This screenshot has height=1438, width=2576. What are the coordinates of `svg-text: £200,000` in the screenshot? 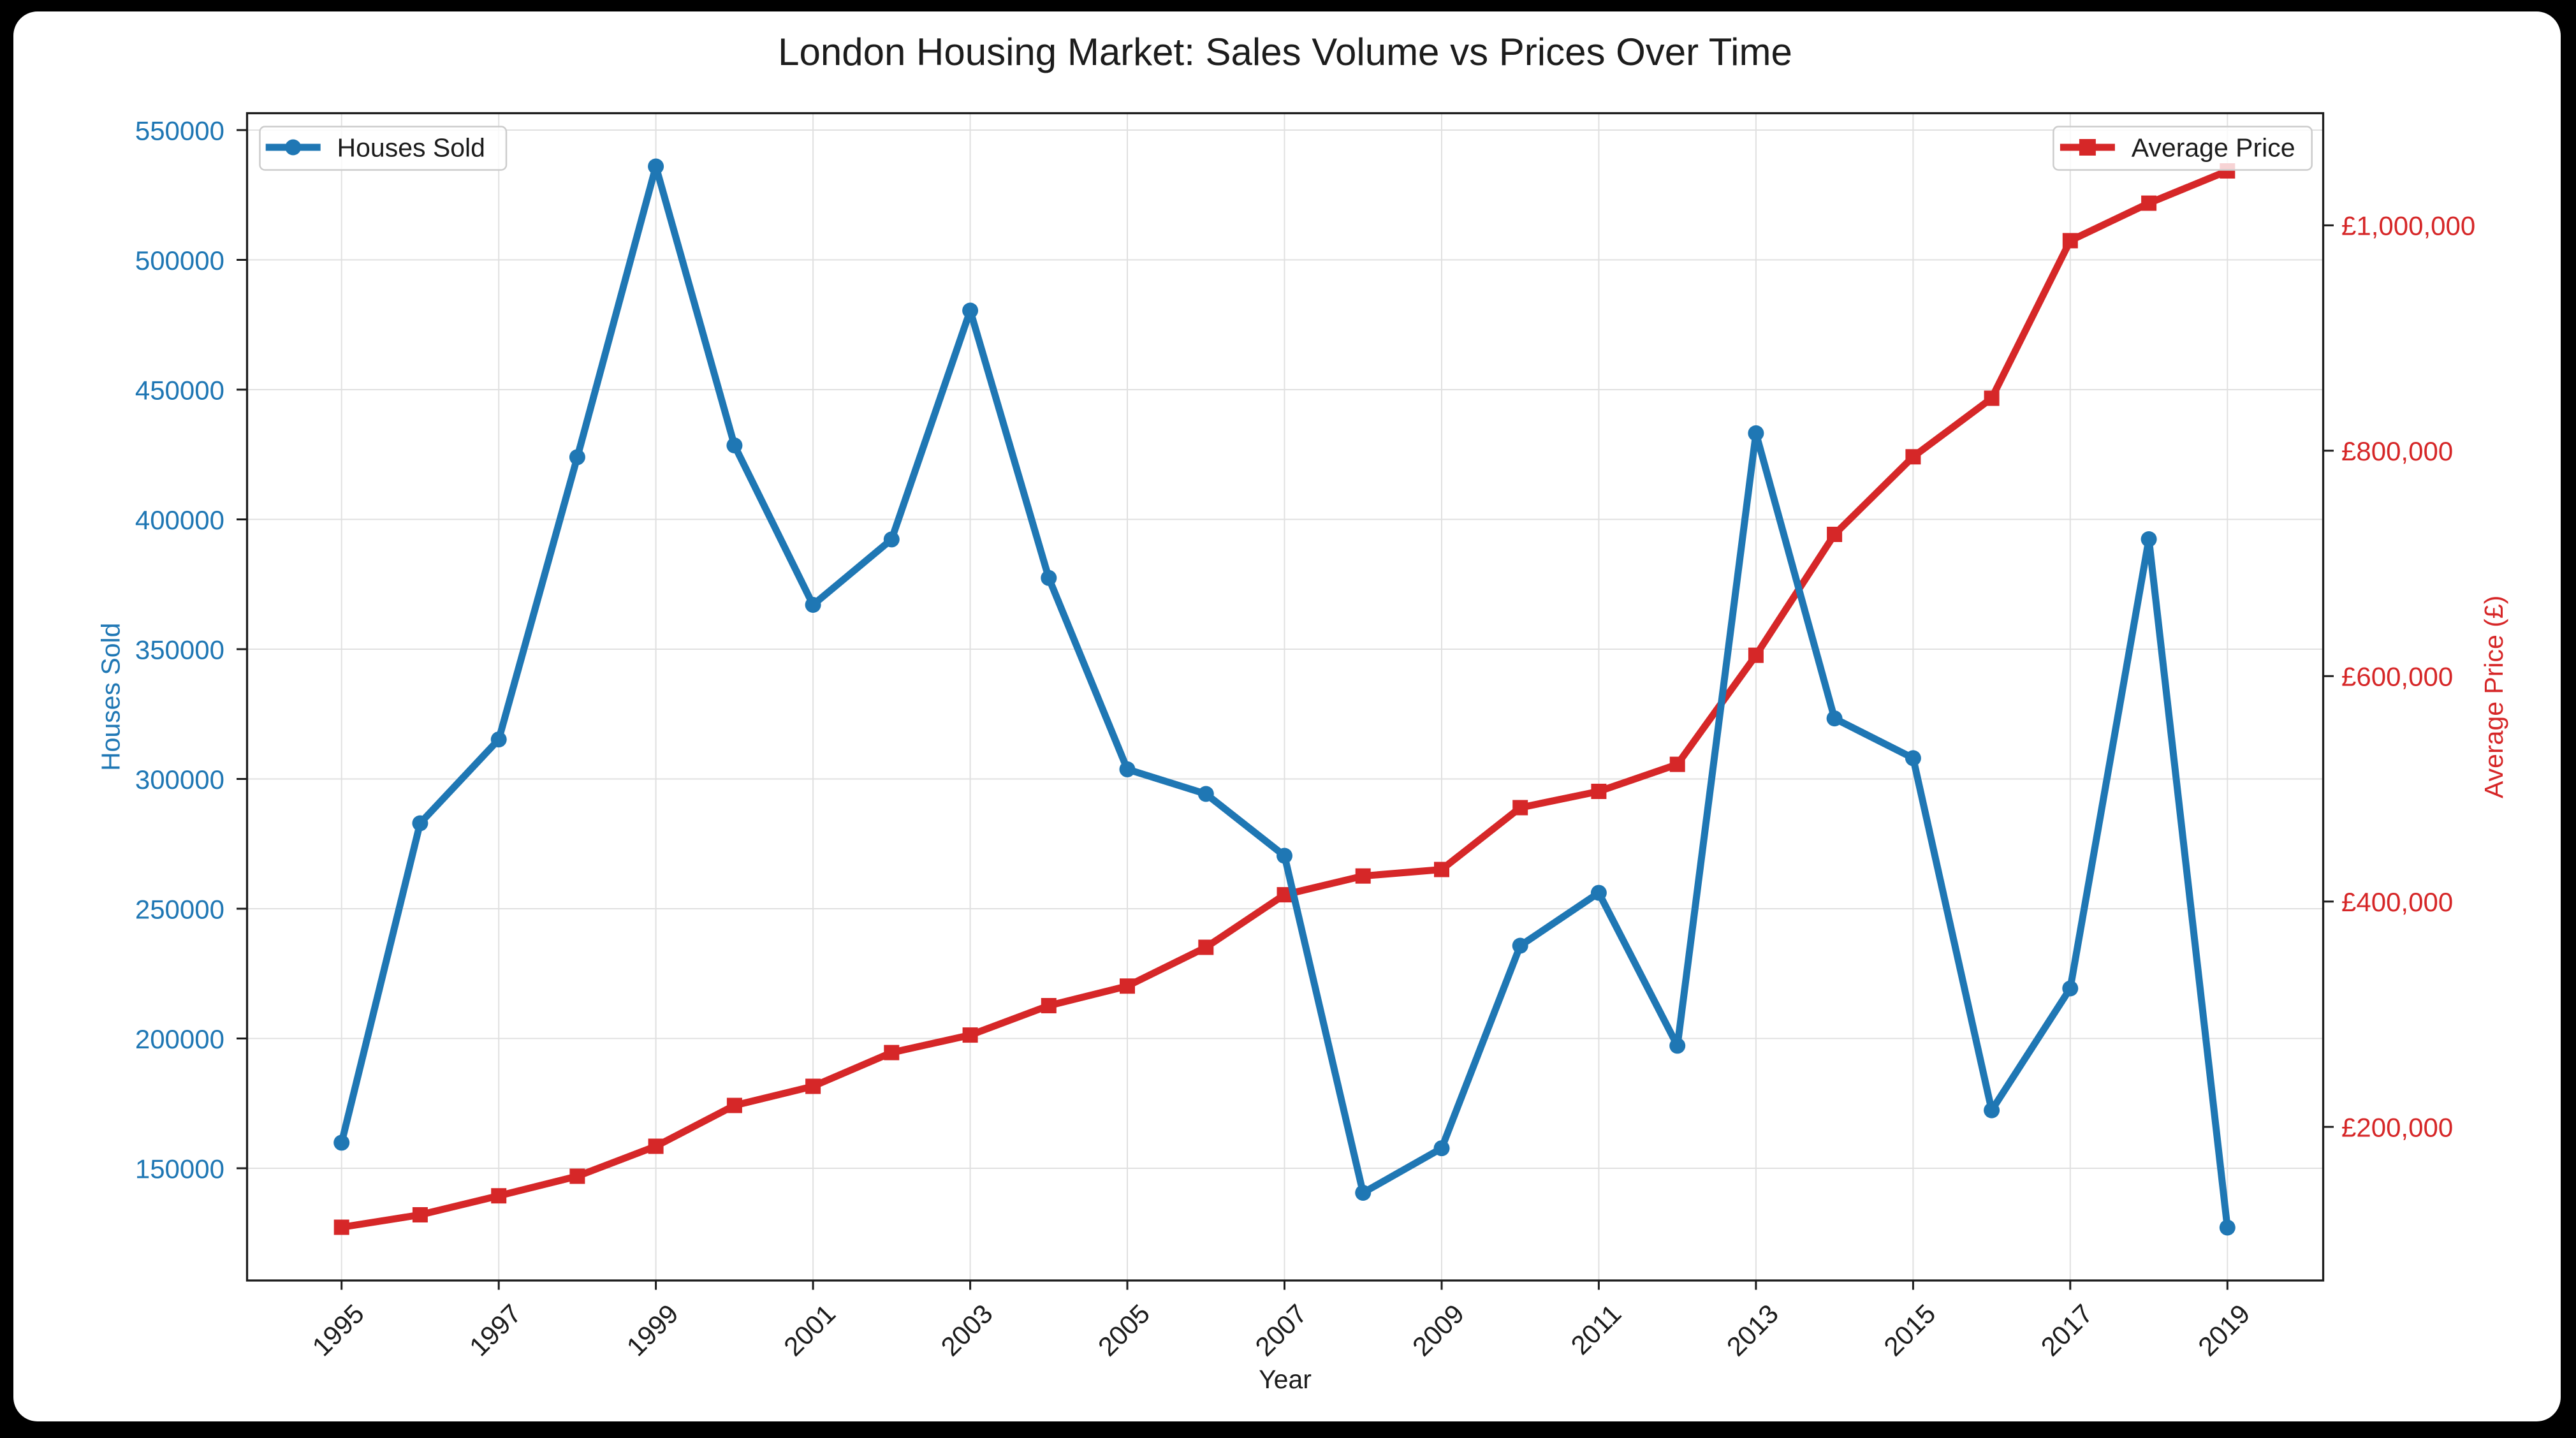 It's located at (2397, 1127).